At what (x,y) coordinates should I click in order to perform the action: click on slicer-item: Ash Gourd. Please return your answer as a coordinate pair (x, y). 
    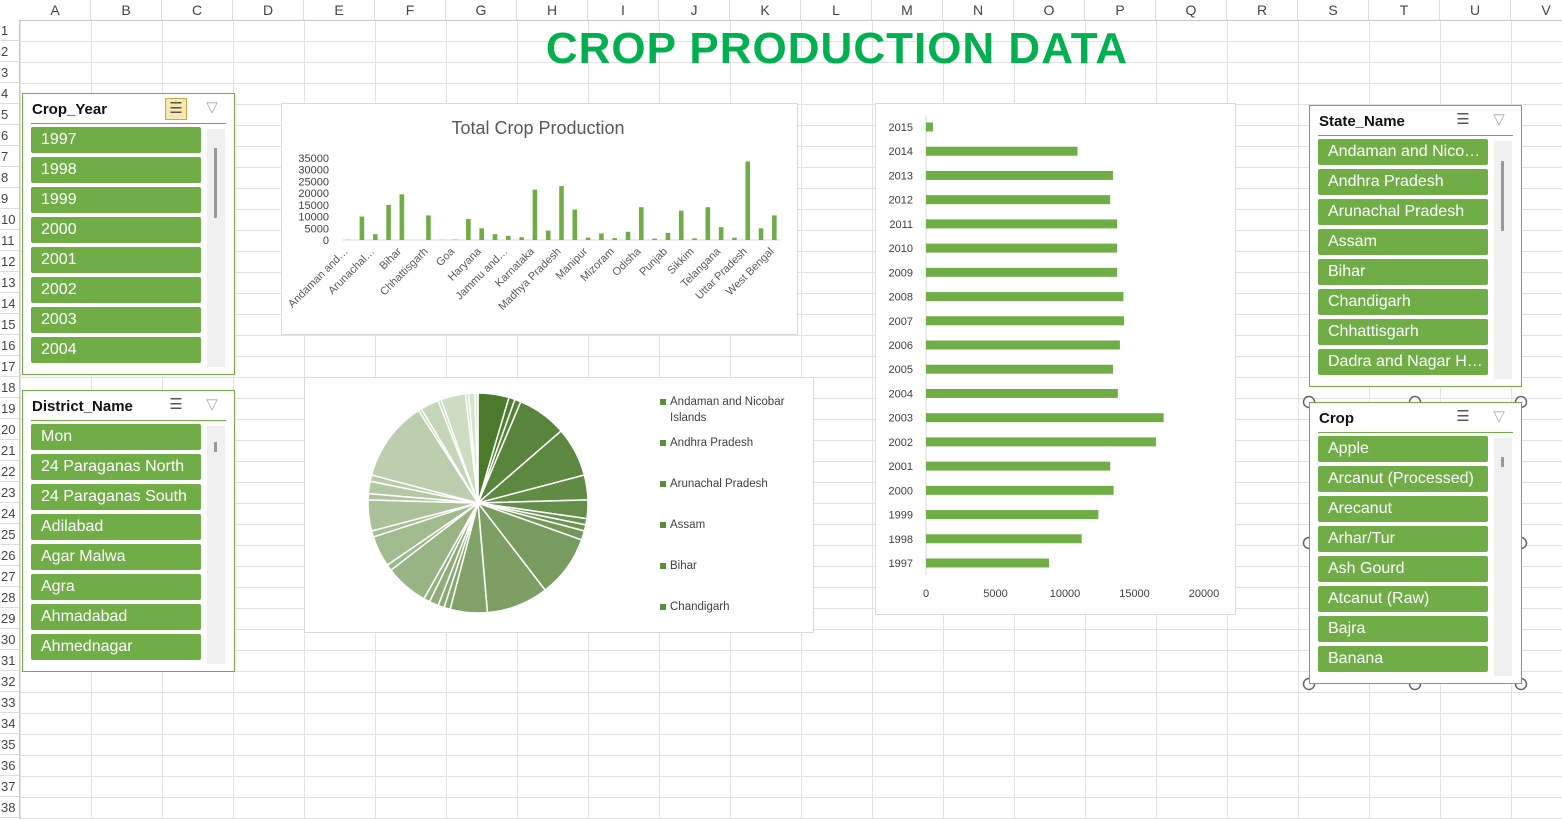
    Looking at the image, I should click on (1403, 569).